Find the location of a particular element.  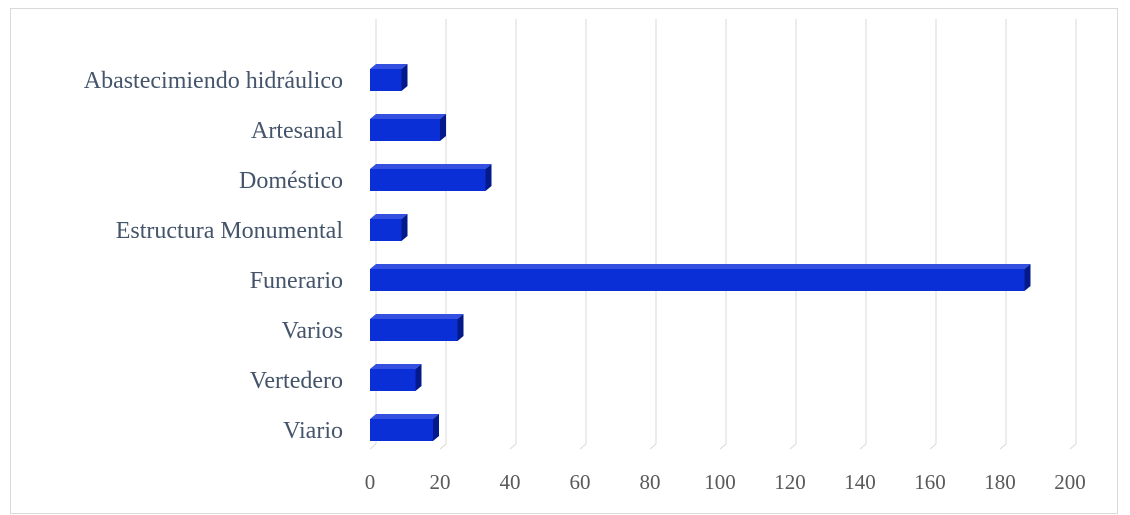

x-tick-label: 40 is located at coordinates (510, 482).